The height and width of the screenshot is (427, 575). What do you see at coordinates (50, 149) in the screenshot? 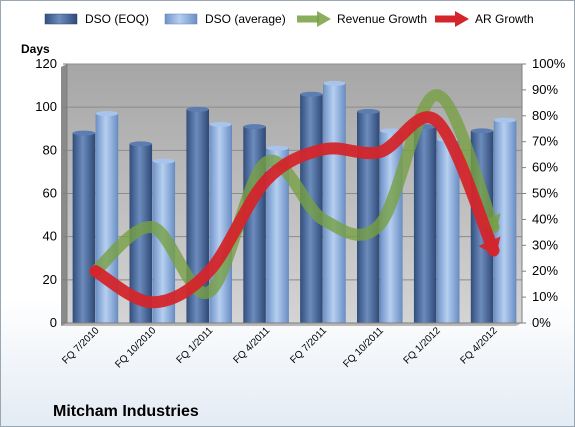
I see `y-tick-label: 80` at bounding box center [50, 149].